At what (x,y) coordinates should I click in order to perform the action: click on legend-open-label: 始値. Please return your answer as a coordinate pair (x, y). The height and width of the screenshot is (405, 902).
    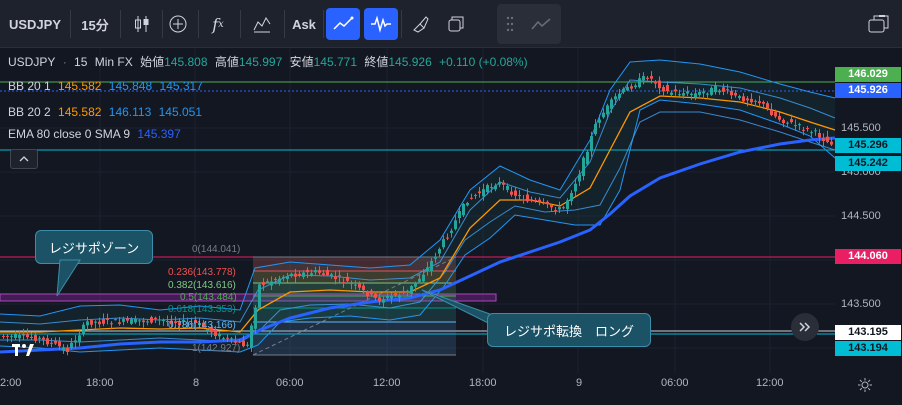
    Looking at the image, I should click on (152, 62).